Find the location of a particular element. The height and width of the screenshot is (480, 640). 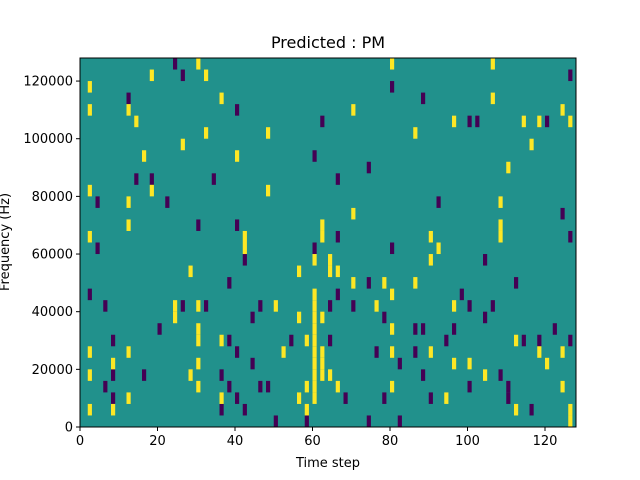

y-axis: 0 20000 40000 60000 80000 100000 120000 is located at coordinates (51, 255).